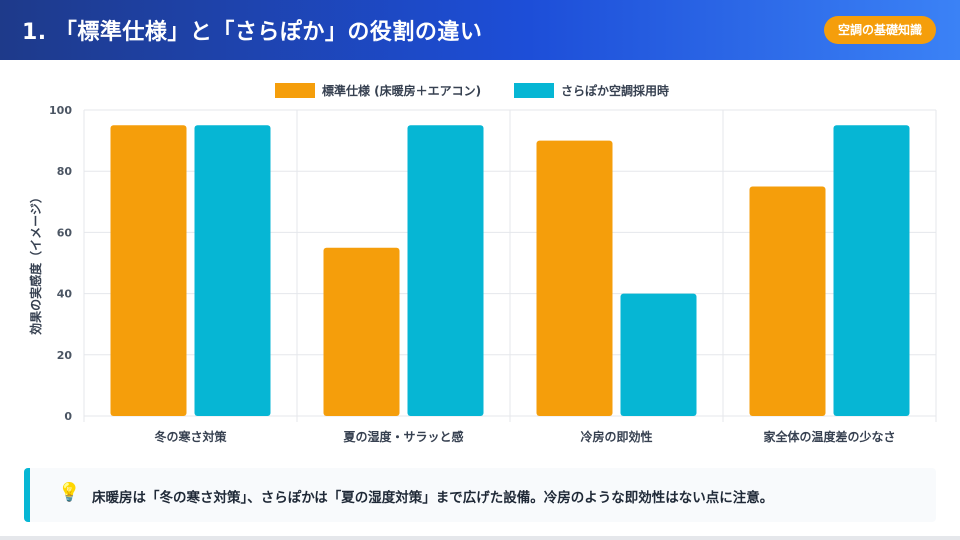 This screenshot has width=960, height=540. I want to click on y-tick-label: 80, so click(65, 171).